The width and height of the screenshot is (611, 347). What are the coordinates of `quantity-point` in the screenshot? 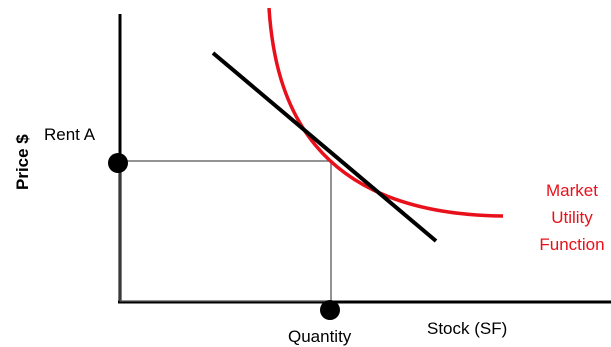 It's located at (330, 310).